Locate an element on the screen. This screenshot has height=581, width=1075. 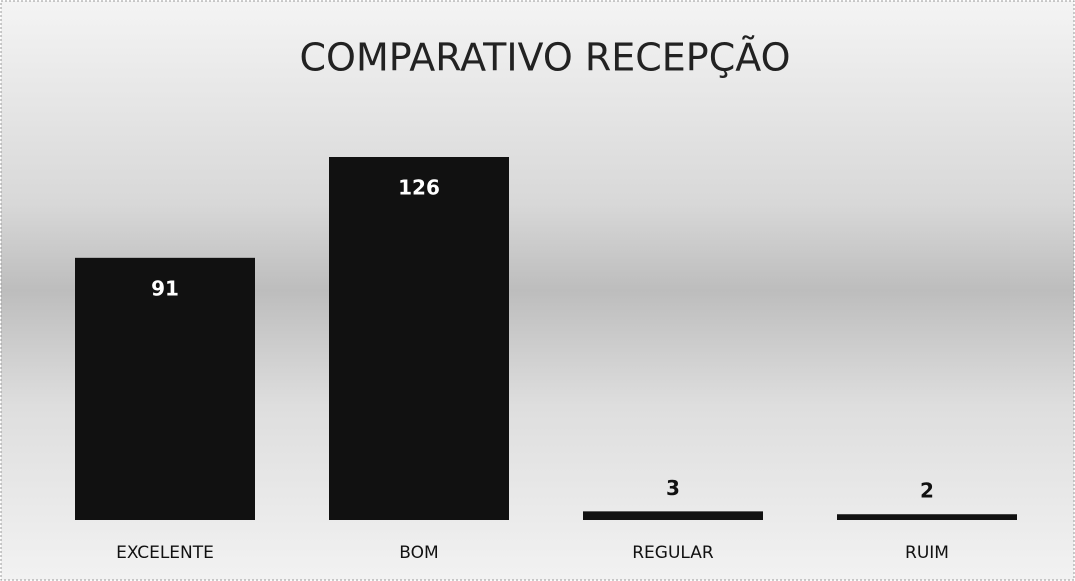
data-label: 126 is located at coordinates (419, 188).